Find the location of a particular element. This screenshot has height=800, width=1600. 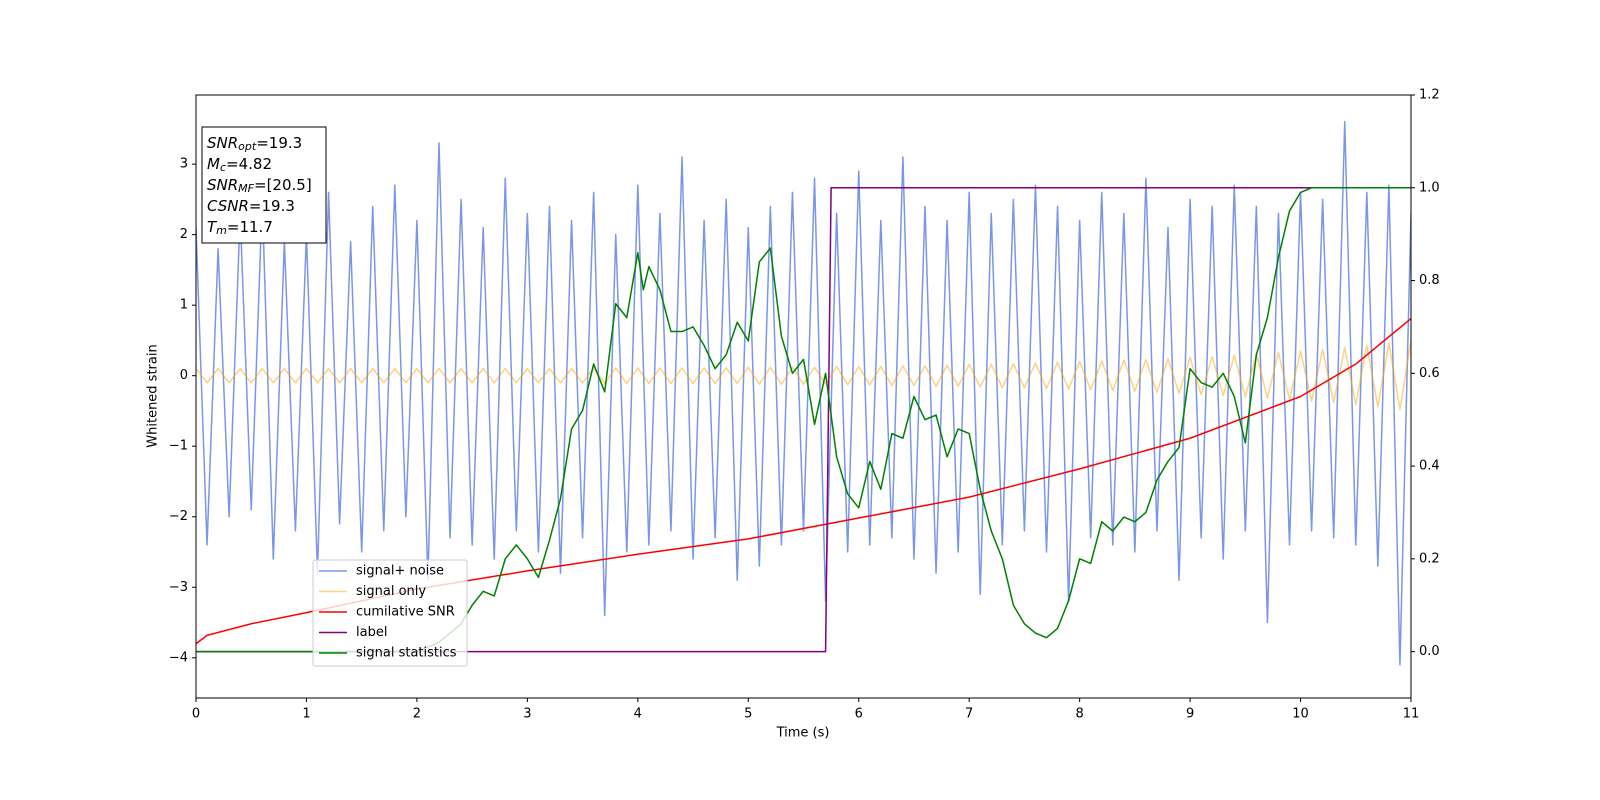

y-tick-label: 2 is located at coordinates (184, 234).